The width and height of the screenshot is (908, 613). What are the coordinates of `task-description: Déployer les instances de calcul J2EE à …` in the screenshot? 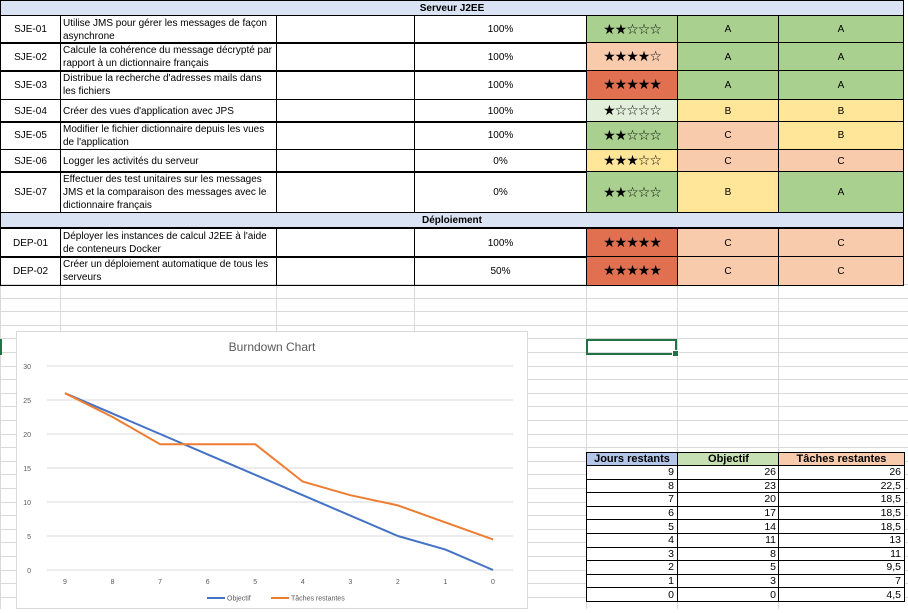 It's located at (168, 243).